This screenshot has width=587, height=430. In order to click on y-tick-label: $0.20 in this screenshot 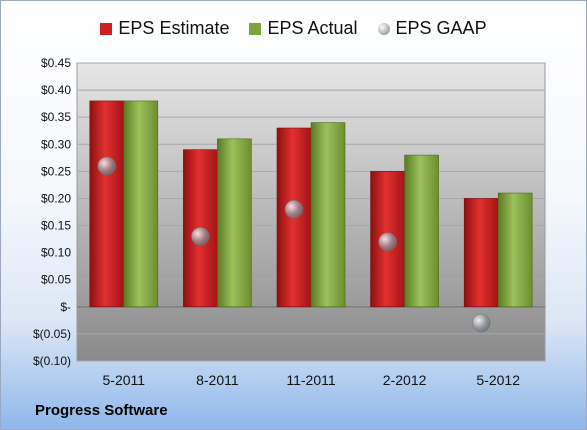, I will do `click(56, 198)`.